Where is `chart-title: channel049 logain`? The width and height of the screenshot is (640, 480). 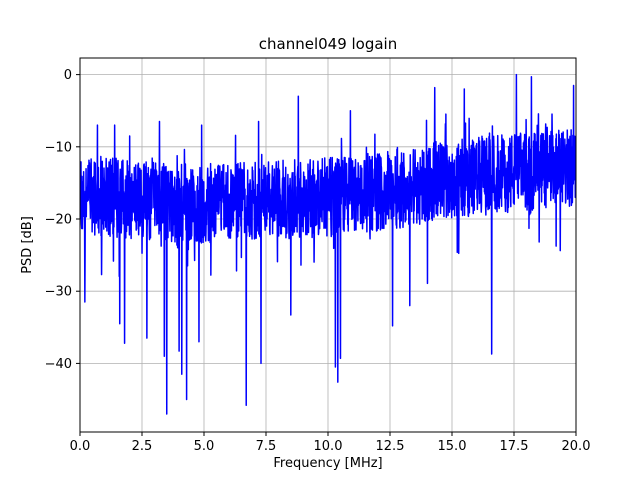
chart-title: channel049 logain is located at coordinates (328, 44).